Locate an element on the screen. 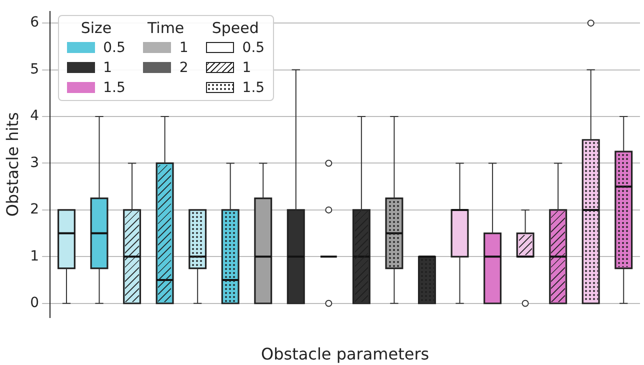 The width and height of the screenshot is (644, 365). annotation: 2 is located at coordinates (183, 68).